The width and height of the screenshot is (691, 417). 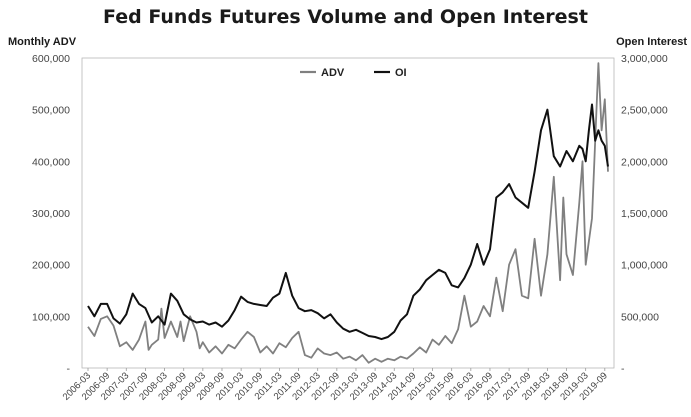 What do you see at coordinates (51, 317) in the screenshot?
I see `y-tick-left-label: 100,000` at bounding box center [51, 317].